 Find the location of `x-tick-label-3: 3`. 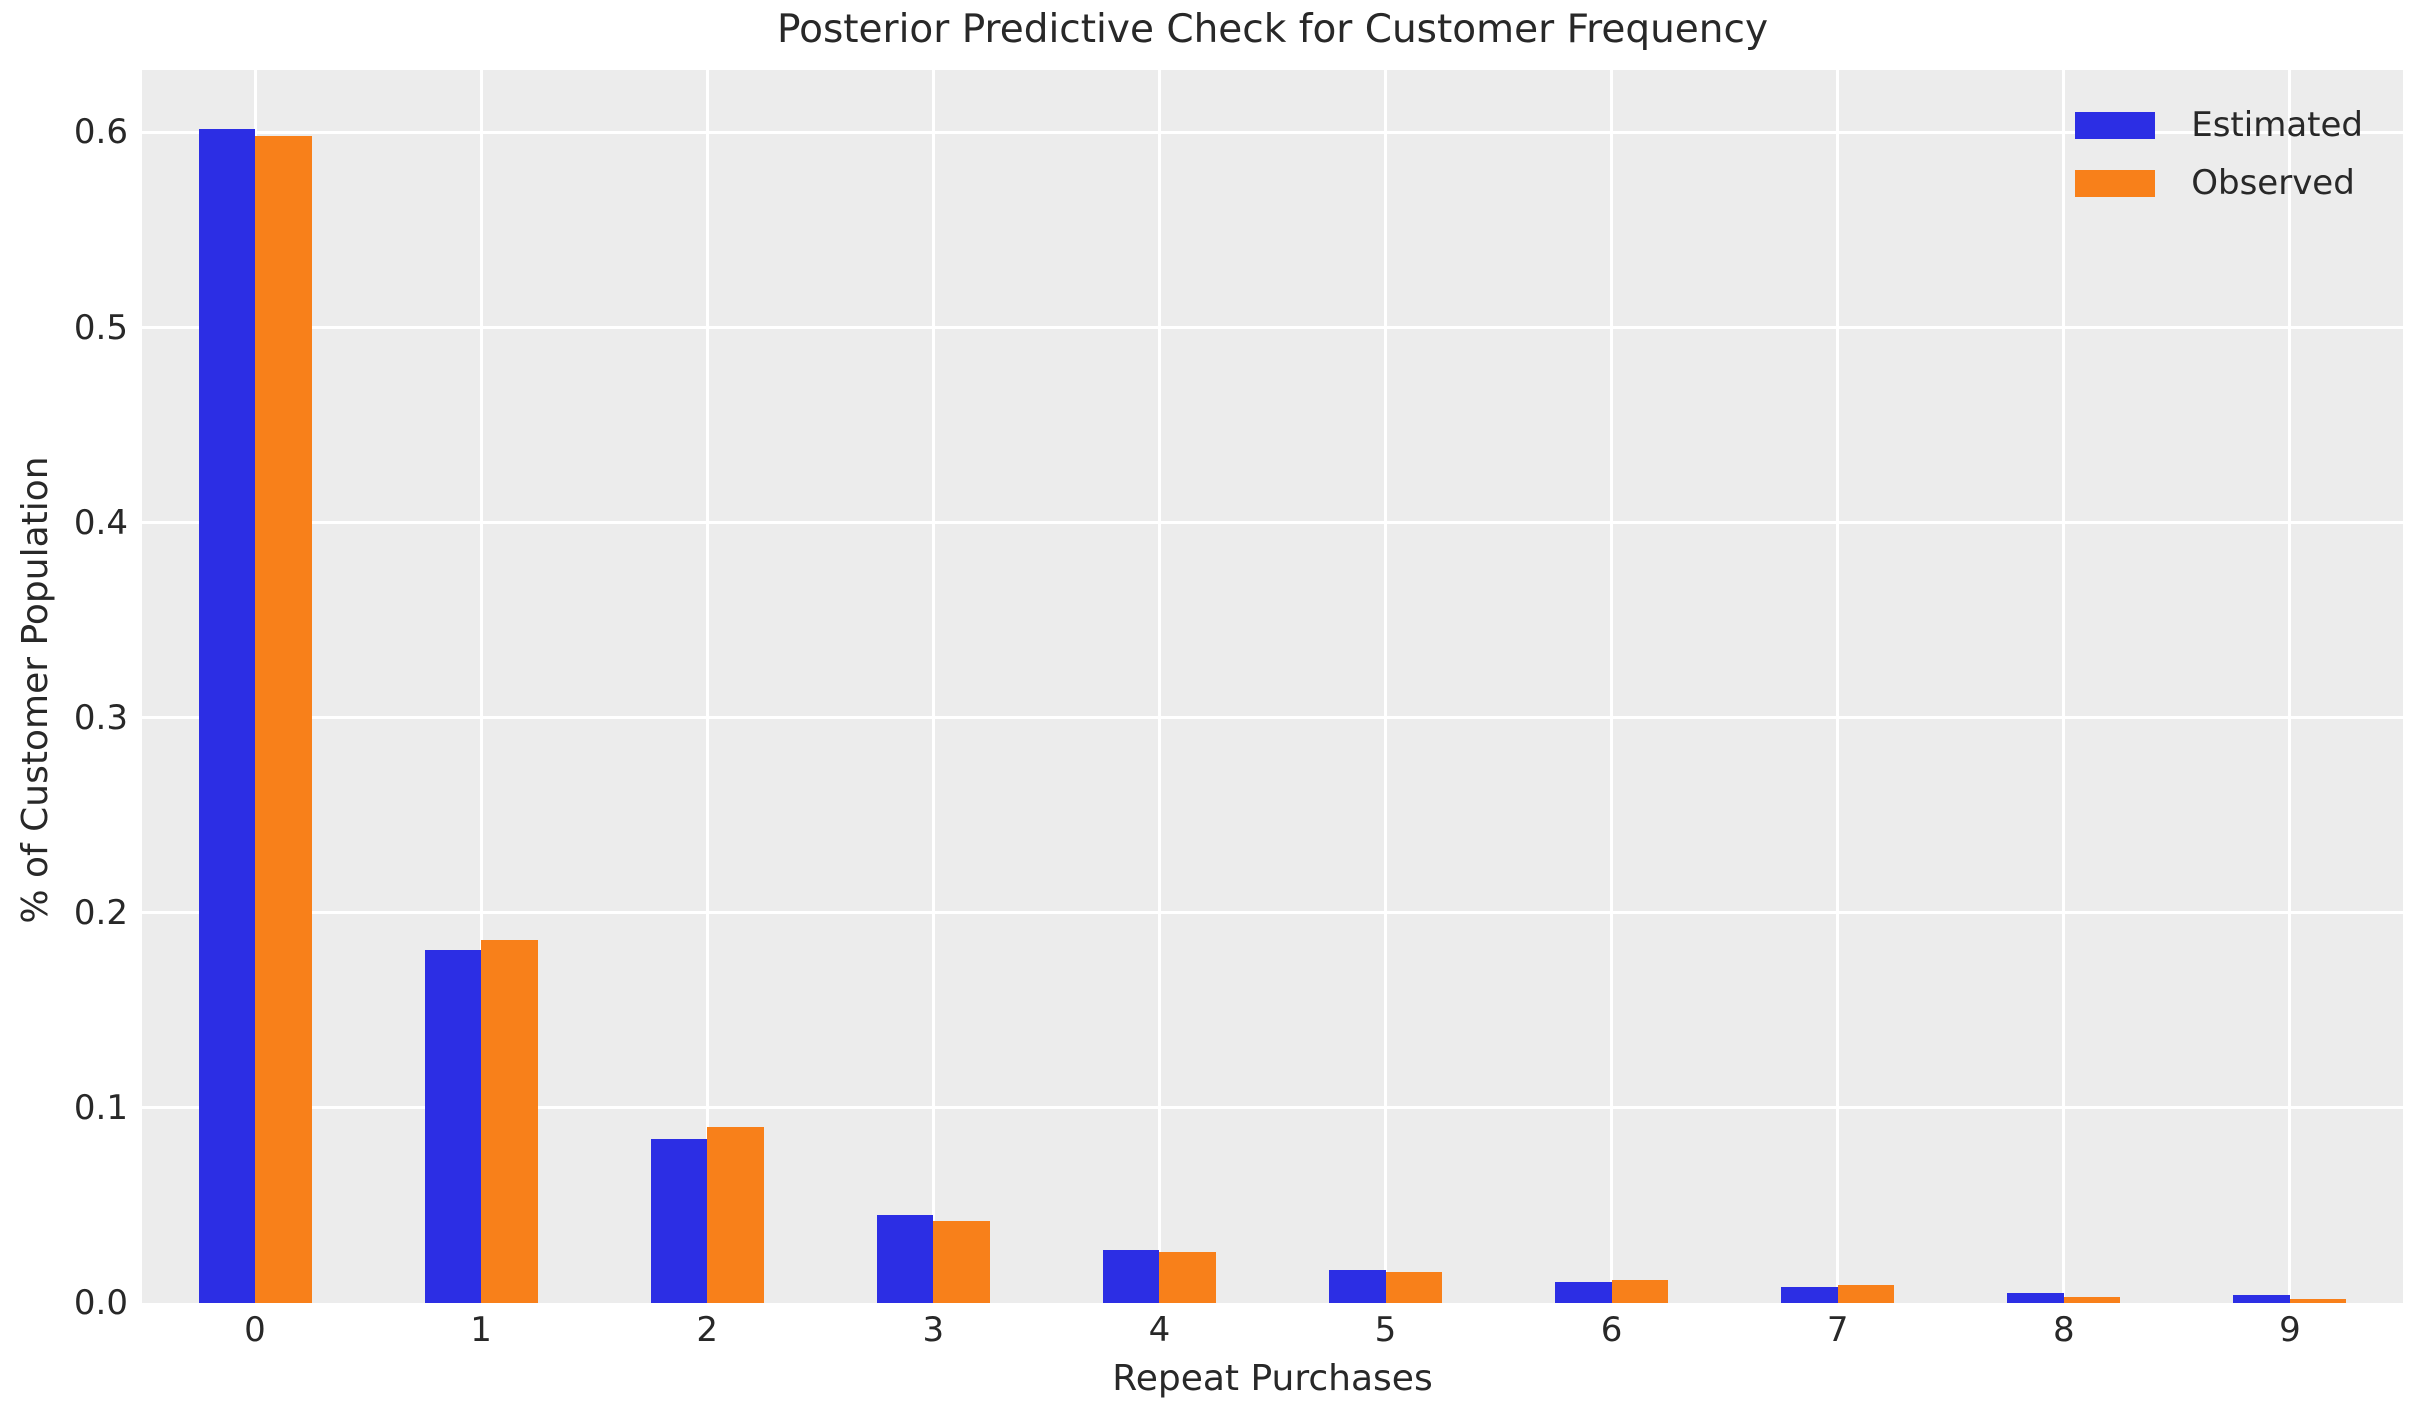

x-tick-label-3: 3 is located at coordinates (933, 1330).